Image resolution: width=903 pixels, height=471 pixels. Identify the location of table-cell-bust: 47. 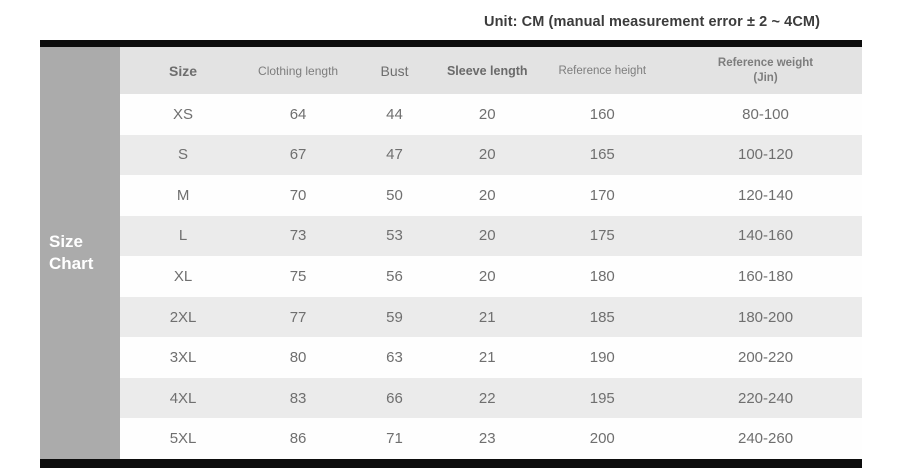
(394, 155).